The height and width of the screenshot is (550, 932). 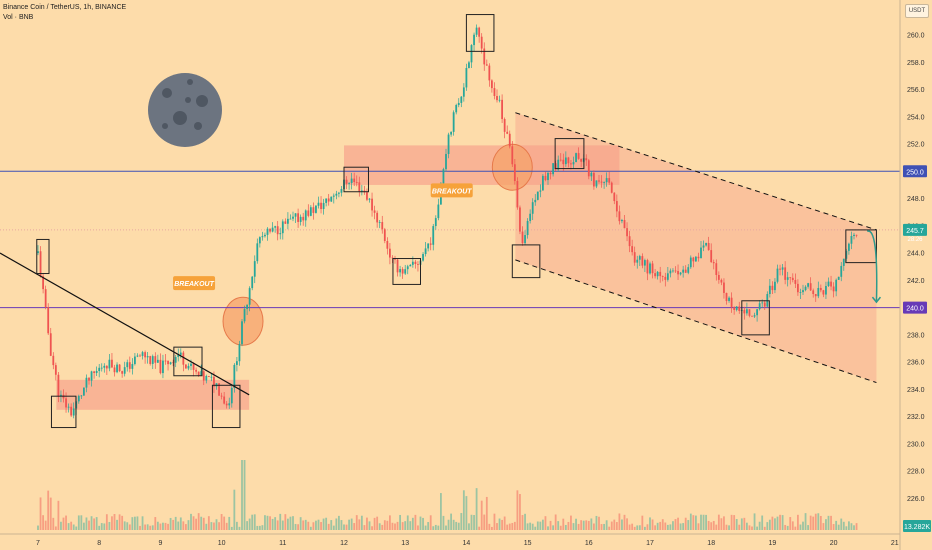 What do you see at coordinates (916, 199) in the screenshot?
I see `price-tick-label: 248.0` at bounding box center [916, 199].